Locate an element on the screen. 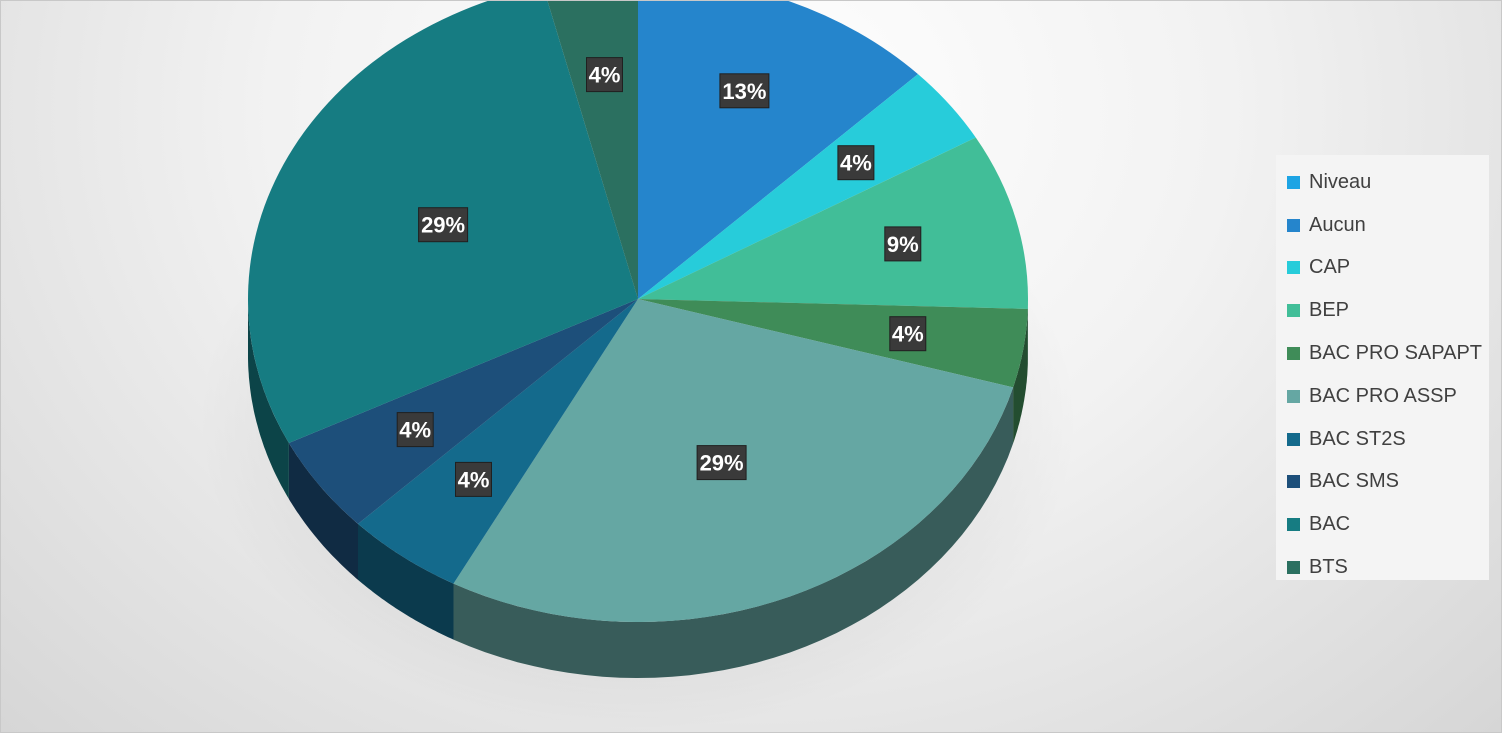 The image size is (1502, 734). legend-label: Aucun is located at coordinates (1337, 225).